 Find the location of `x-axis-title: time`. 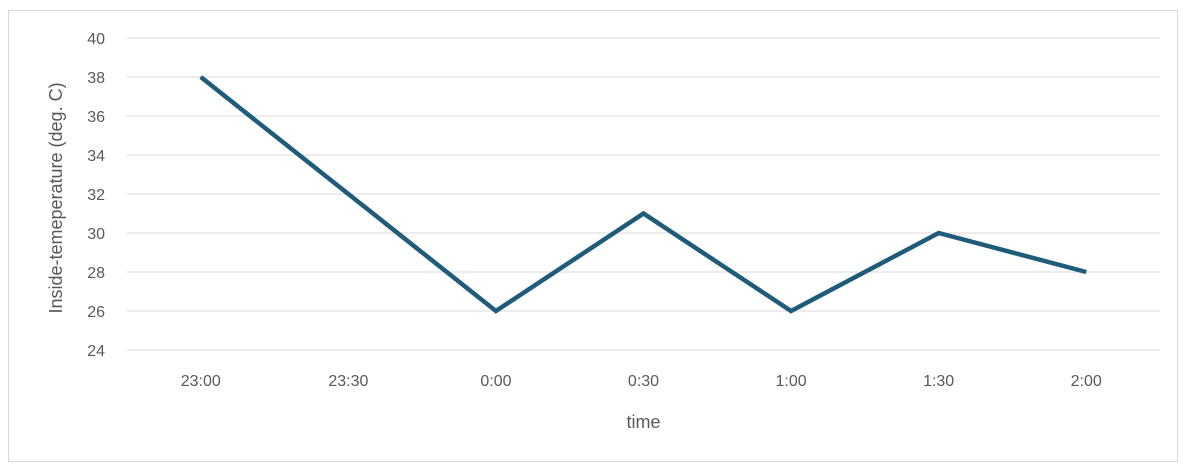

x-axis-title: time is located at coordinates (643, 422).